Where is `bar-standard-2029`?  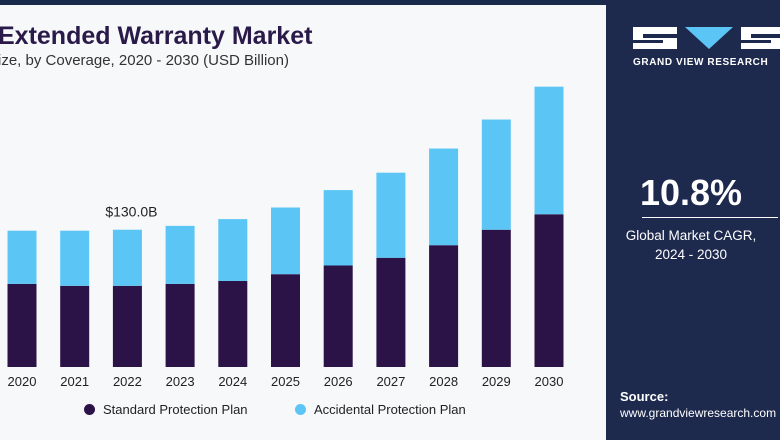 bar-standard-2029 is located at coordinates (496, 298).